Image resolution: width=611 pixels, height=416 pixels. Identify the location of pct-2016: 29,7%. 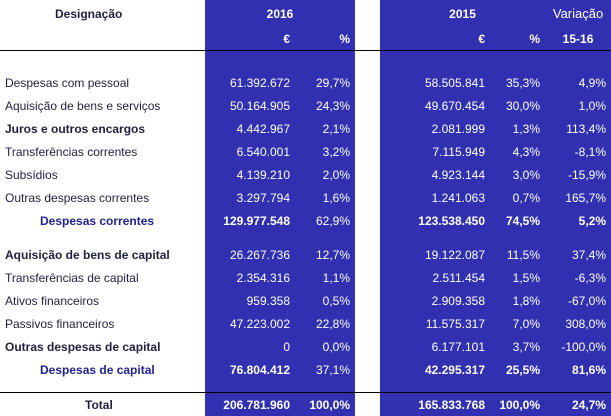
(325, 82).